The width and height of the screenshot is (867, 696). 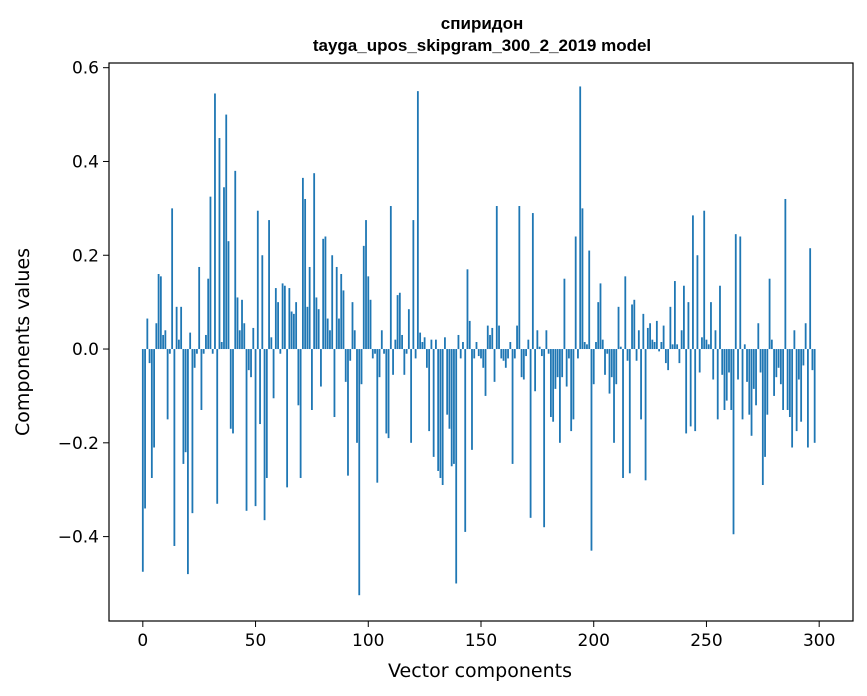 What do you see at coordinates (480, 671) in the screenshot?
I see `x-axis-label: Vector components` at bounding box center [480, 671].